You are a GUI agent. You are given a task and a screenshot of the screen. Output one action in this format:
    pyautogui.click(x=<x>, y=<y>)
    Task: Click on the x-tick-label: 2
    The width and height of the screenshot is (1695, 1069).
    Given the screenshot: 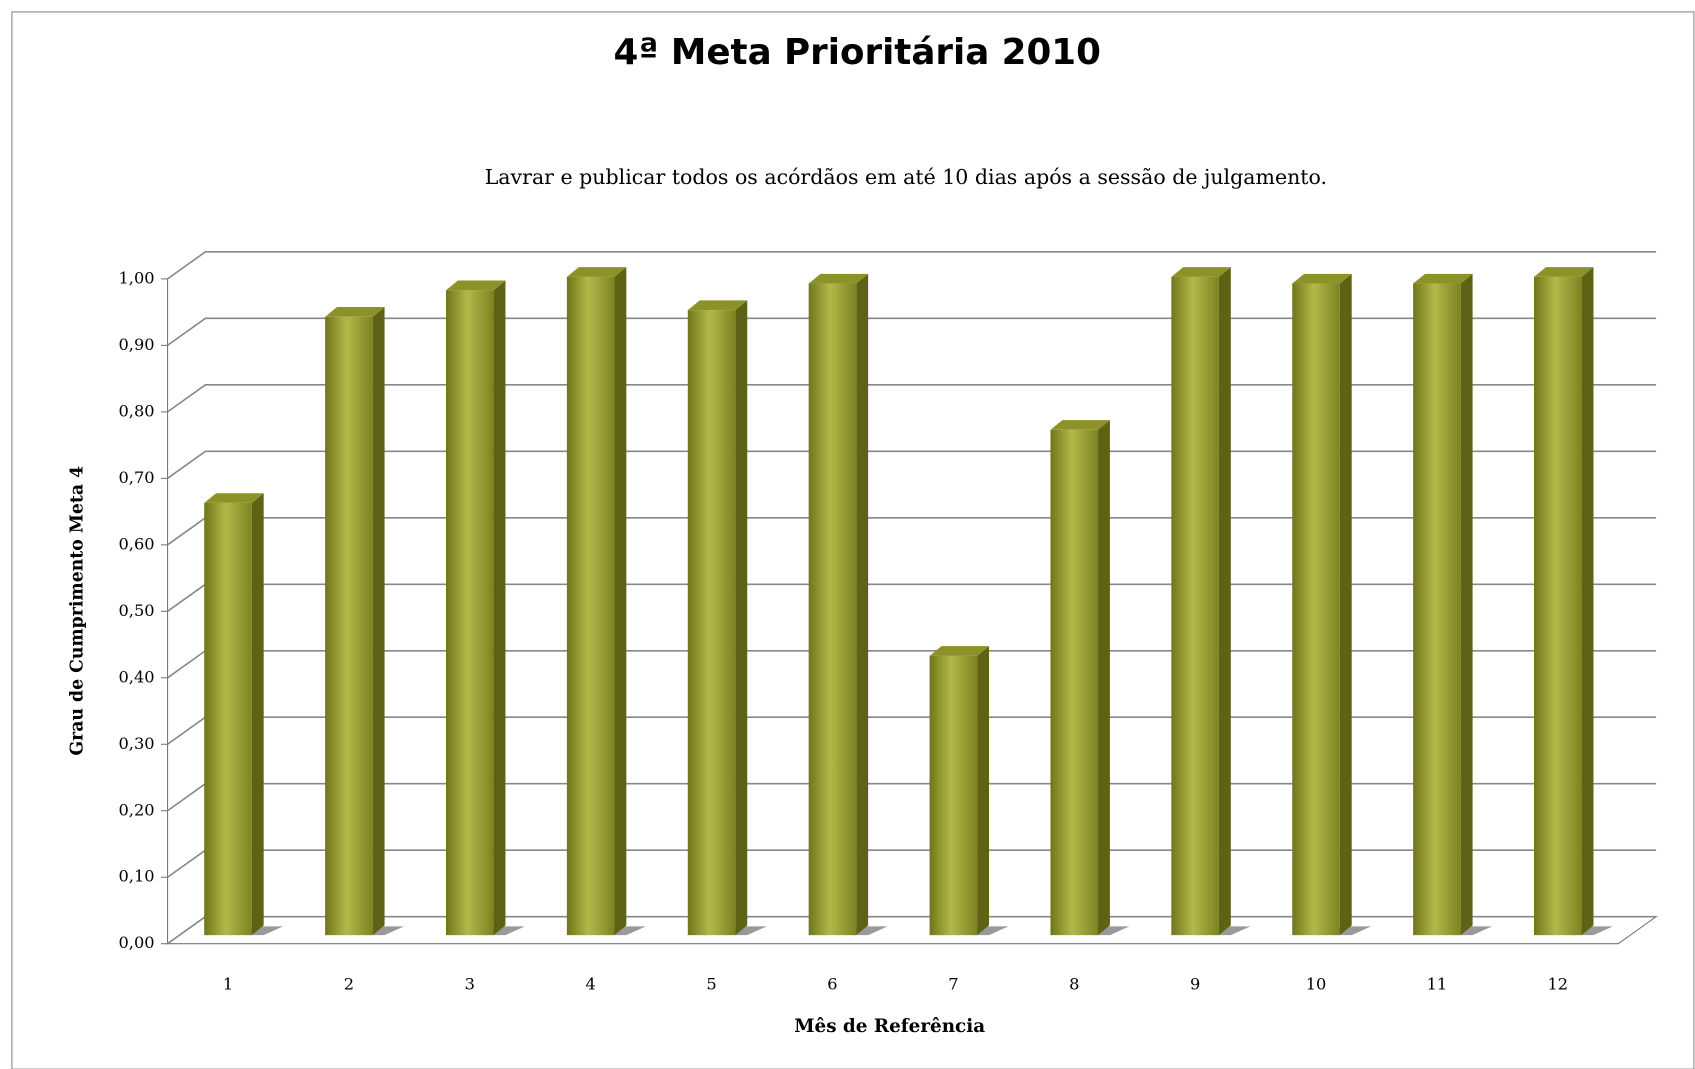 What is the action you would take?
    pyautogui.click(x=349, y=983)
    